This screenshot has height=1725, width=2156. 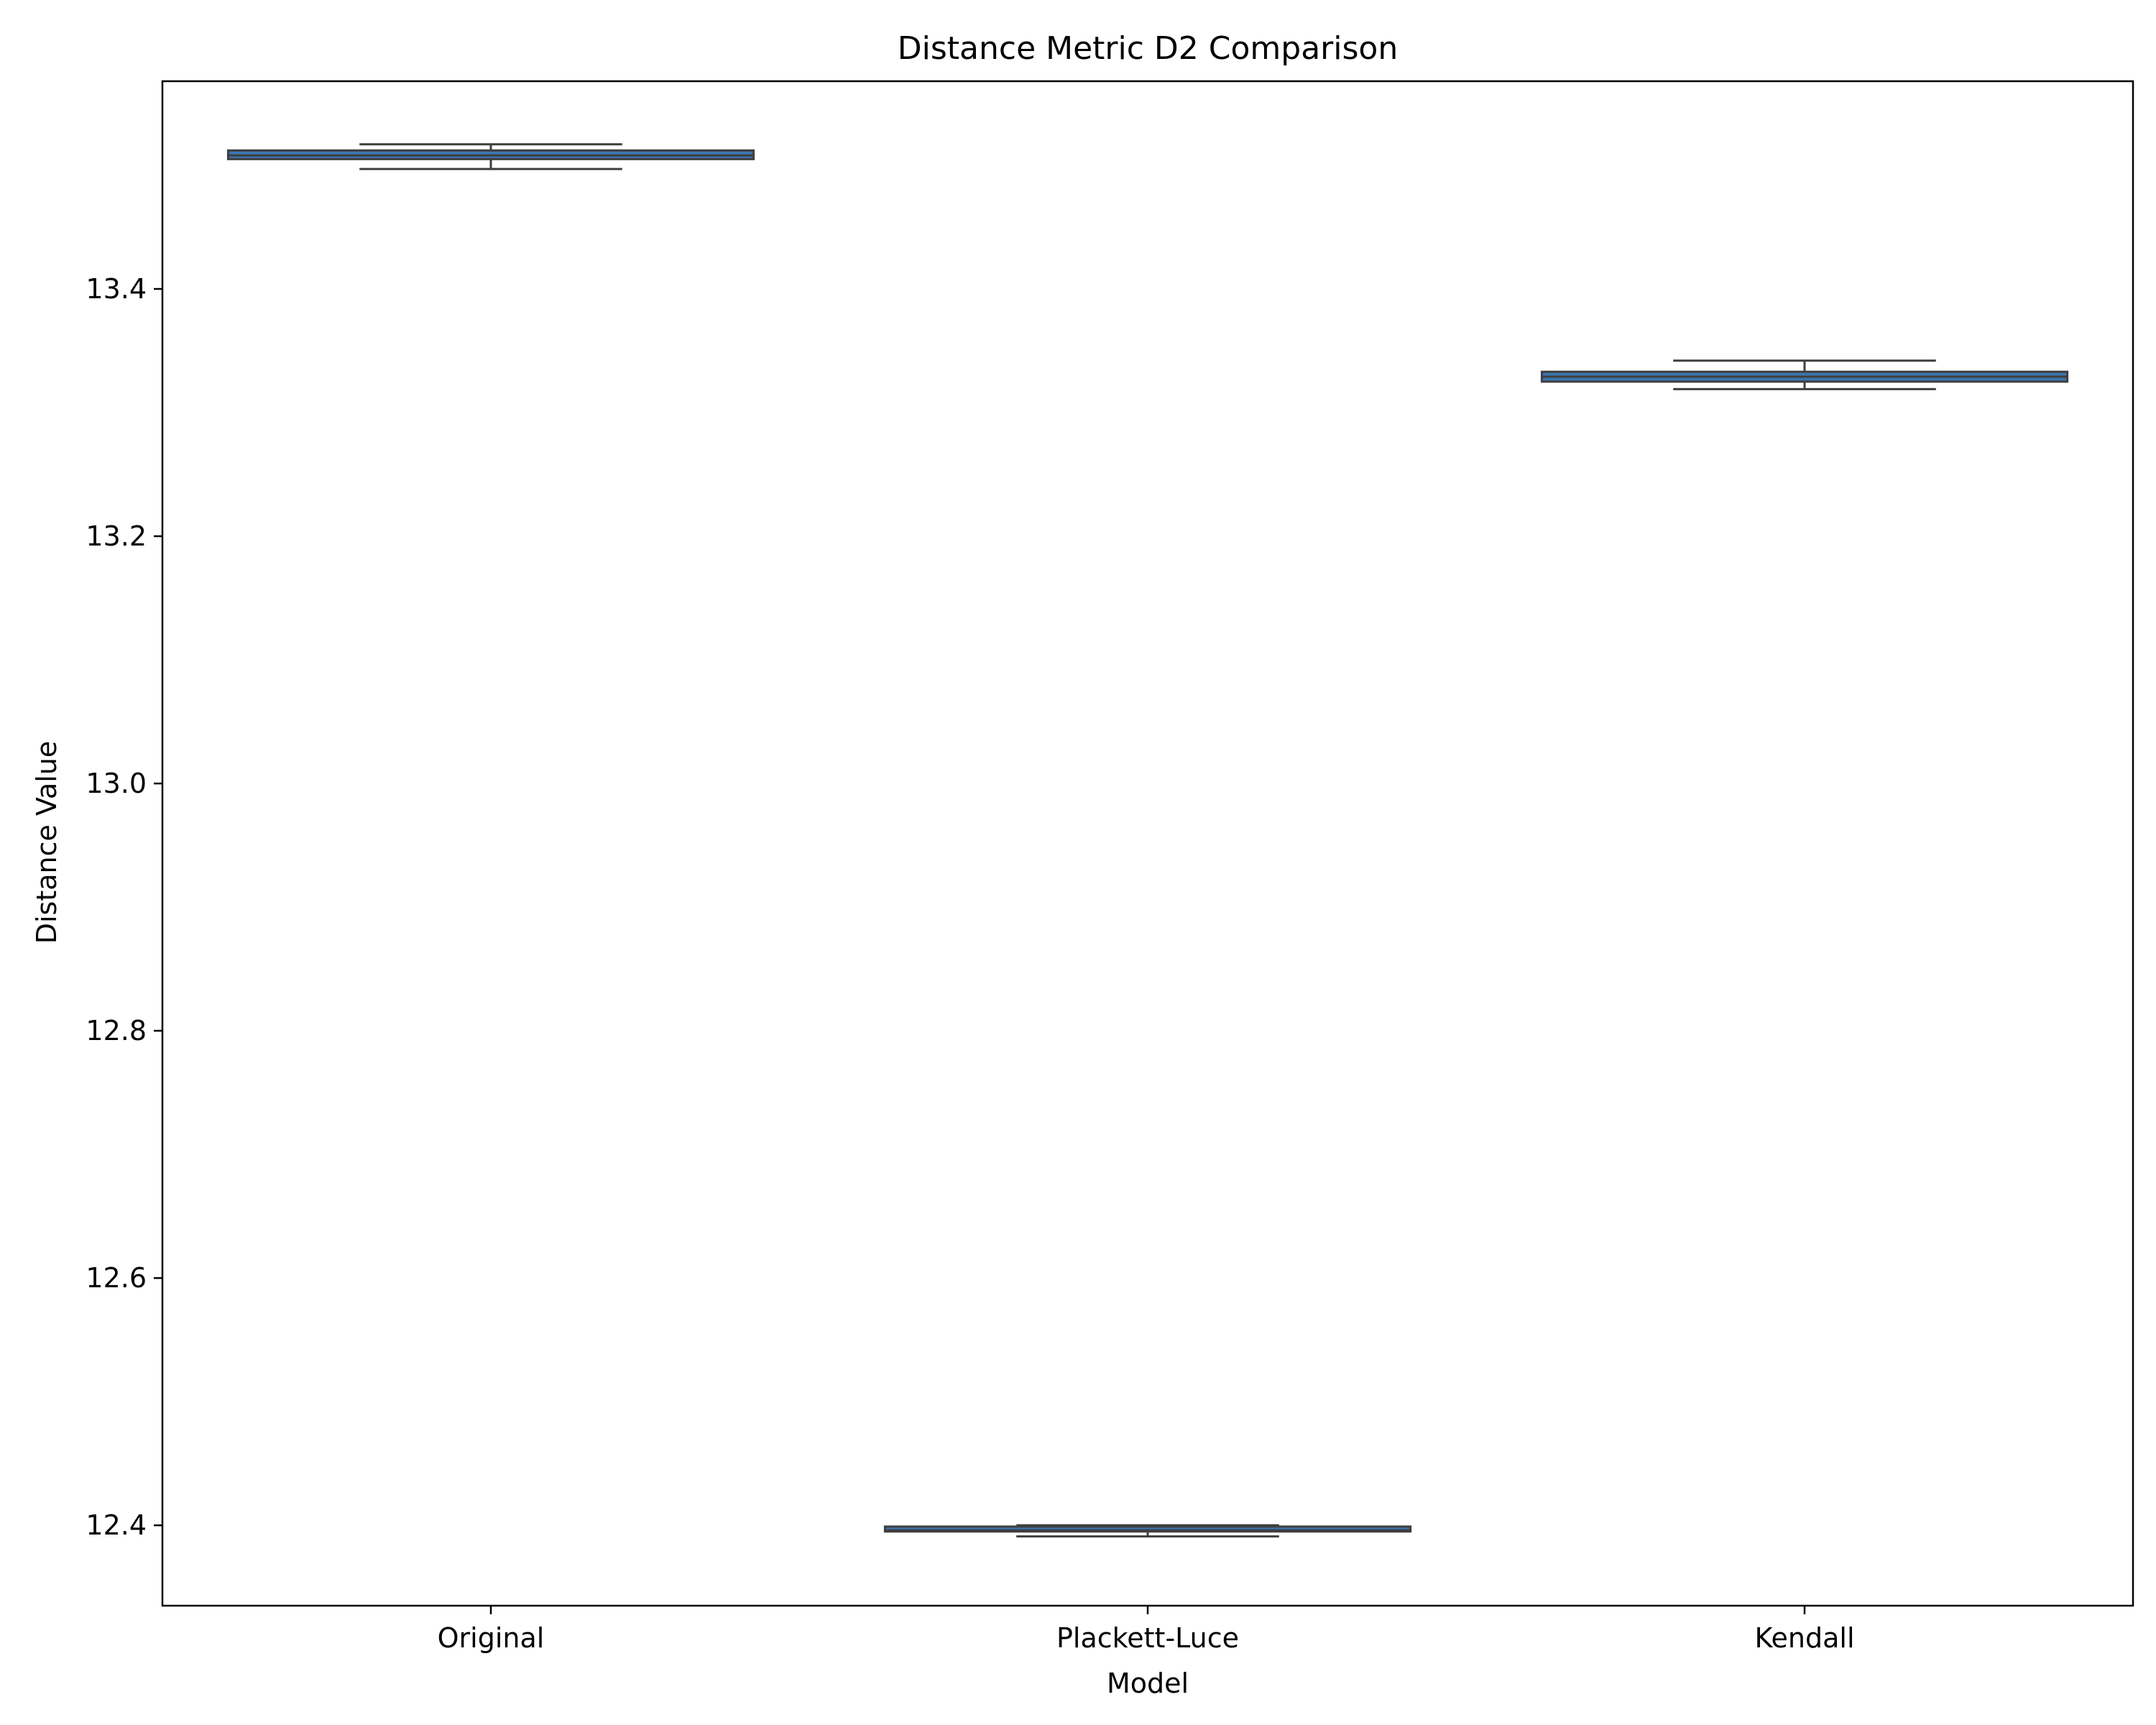 What do you see at coordinates (116, 1030) in the screenshot?
I see `y-tick-label: 12.8` at bounding box center [116, 1030].